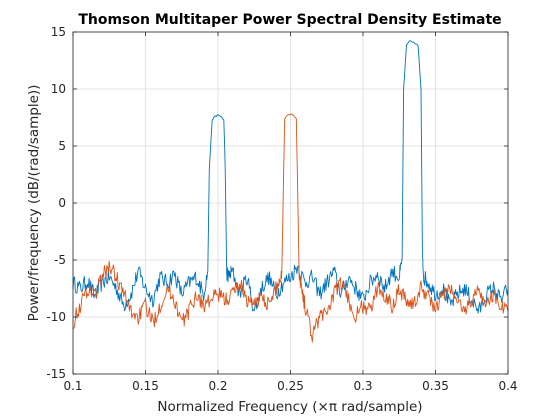 The width and height of the screenshot is (560, 420). What do you see at coordinates (34, 203) in the screenshot?
I see `y-axis-label: Power/frequency (dB/(rad/sample))` at bounding box center [34, 203].